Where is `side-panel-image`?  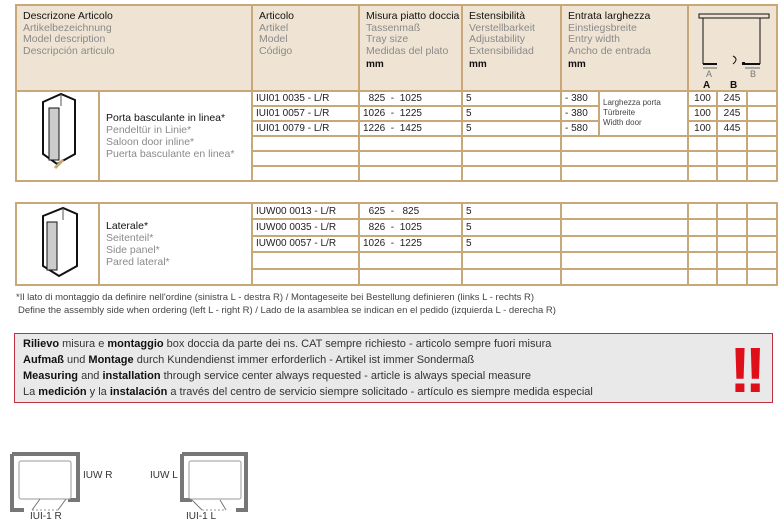
side-panel-image is located at coordinates (57, 244).